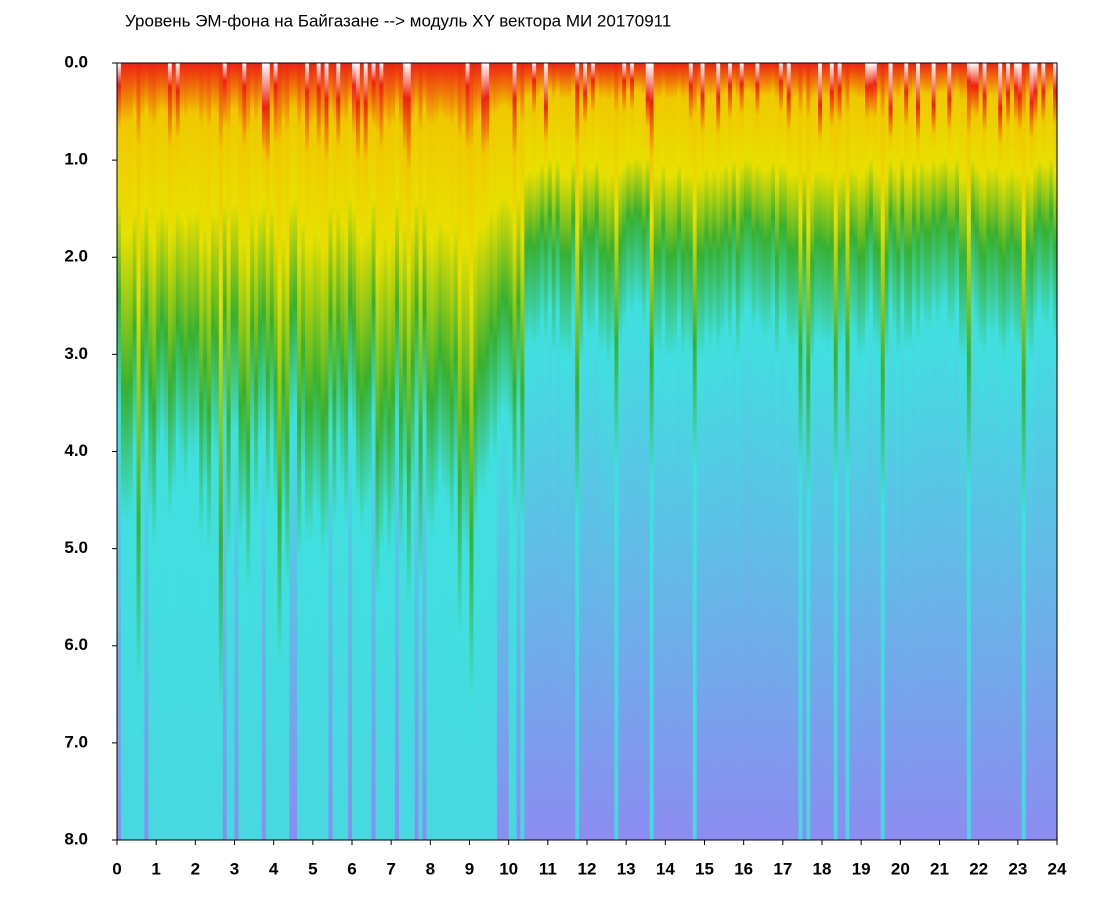 Image resolution: width=1096 pixels, height=905 pixels. I want to click on x-tick-label: 8, so click(430, 868).